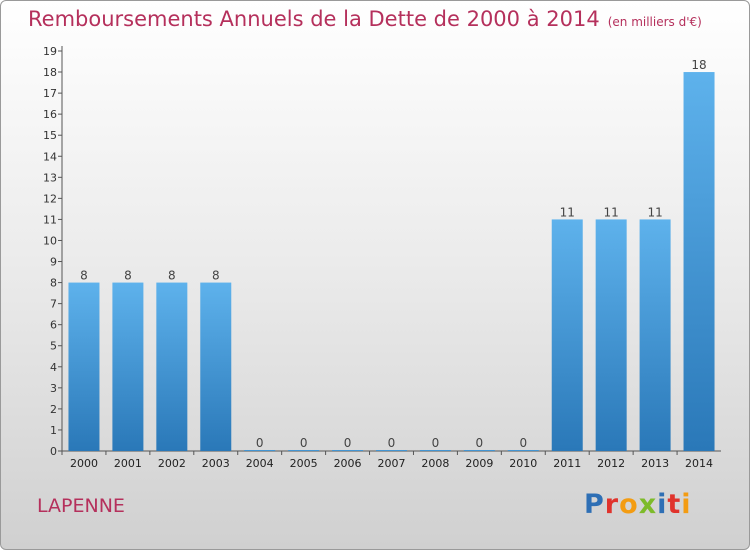 Image resolution: width=750 pixels, height=550 pixels. What do you see at coordinates (50, 93) in the screenshot?
I see `y-tick-label: 17` at bounding box center [50, 93].